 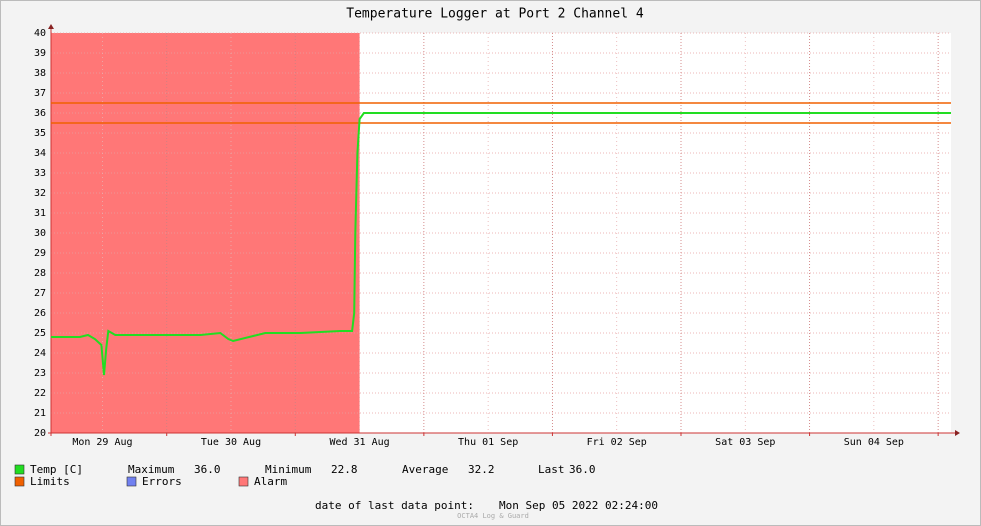 I want to click on y-tick-label: 25, so click(x=40, y=333).